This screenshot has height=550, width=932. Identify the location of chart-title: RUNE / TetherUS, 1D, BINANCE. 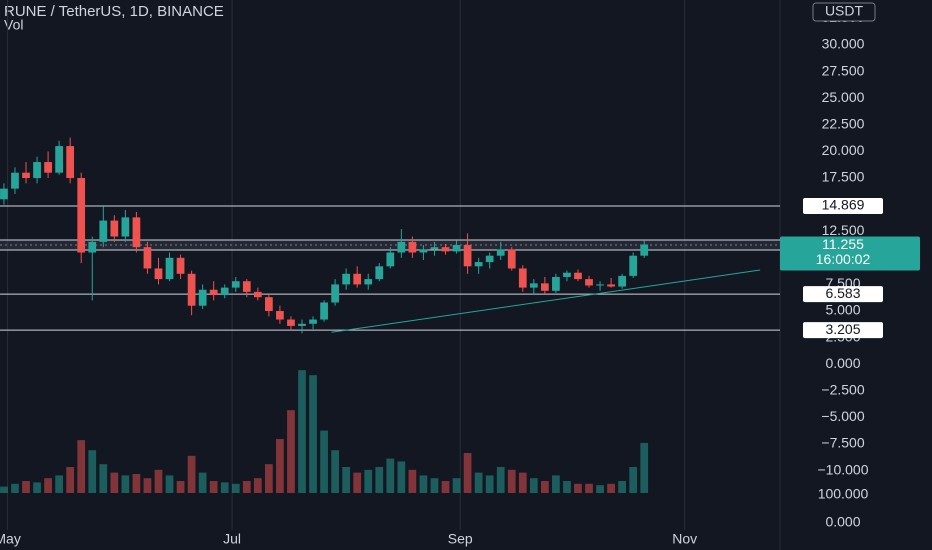
(114, 11).